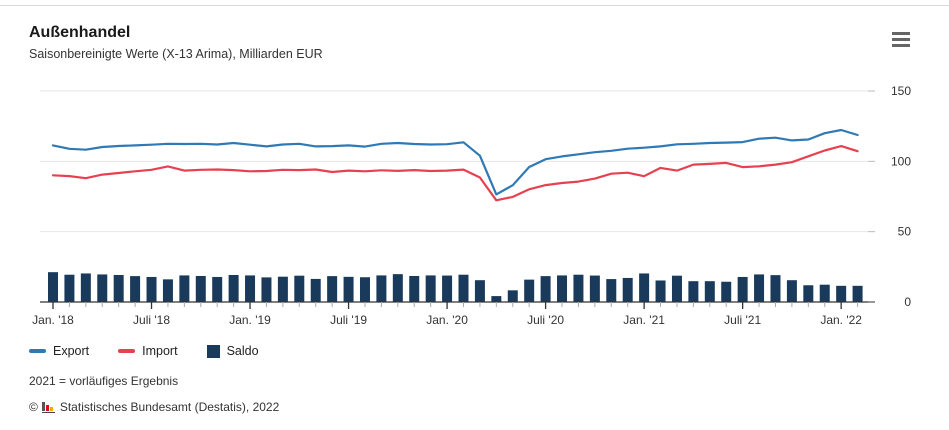 This screenshot has width=949, height=430. What do you see at coordinates (104, 381) in the screenshot?
I see `footnote: 2021 = vorläufiges Ergebnis` at bounding box center [104, 381].